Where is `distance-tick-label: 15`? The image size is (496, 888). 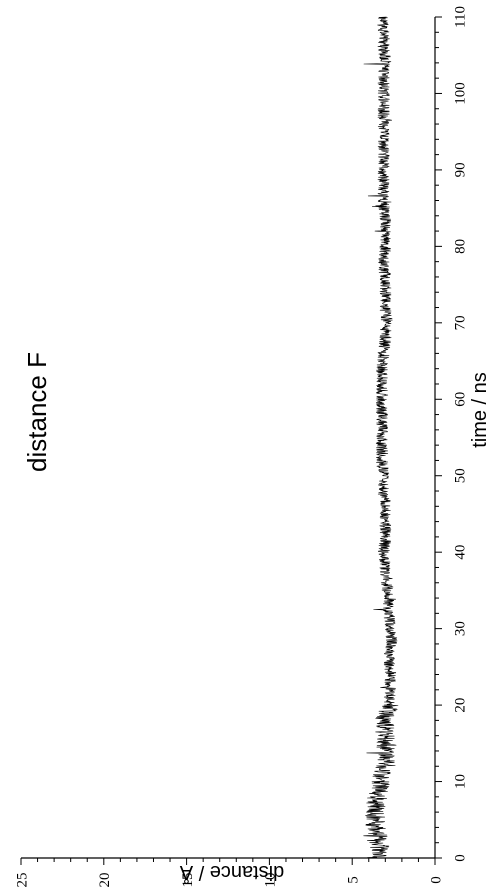
distance-tick-label: 15 is located at coordinates (188, 880).